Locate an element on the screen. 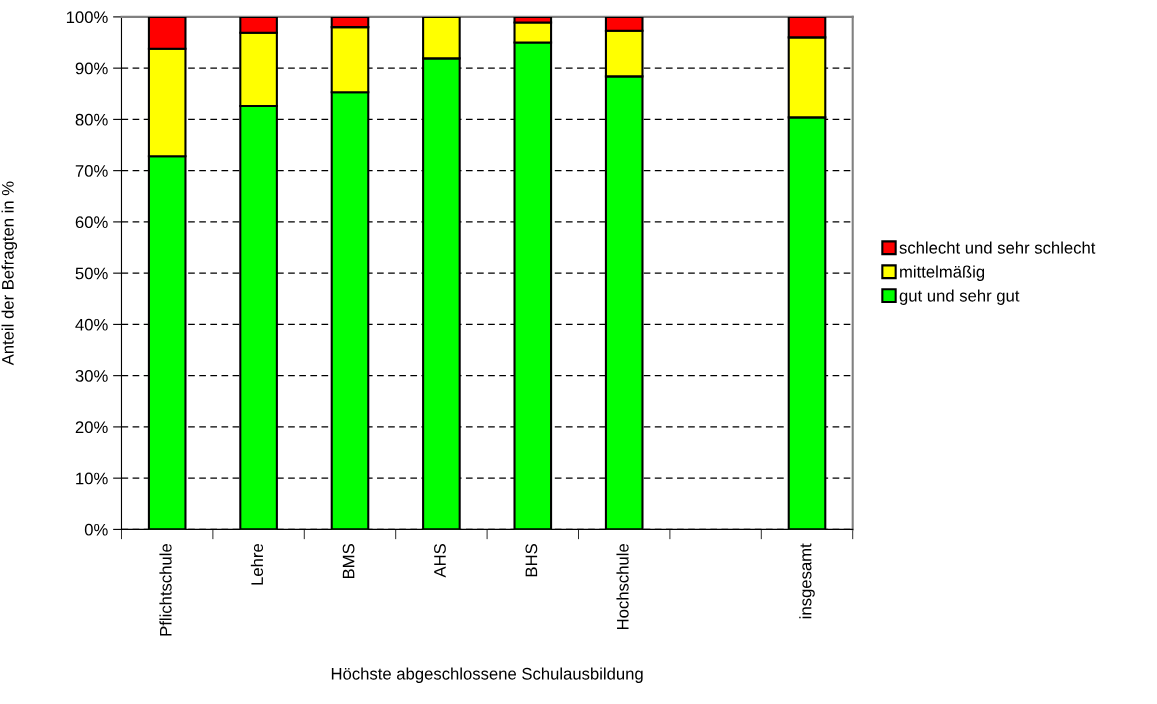  legend-label: gut und sehr gut is located at coordinates (959, 297).